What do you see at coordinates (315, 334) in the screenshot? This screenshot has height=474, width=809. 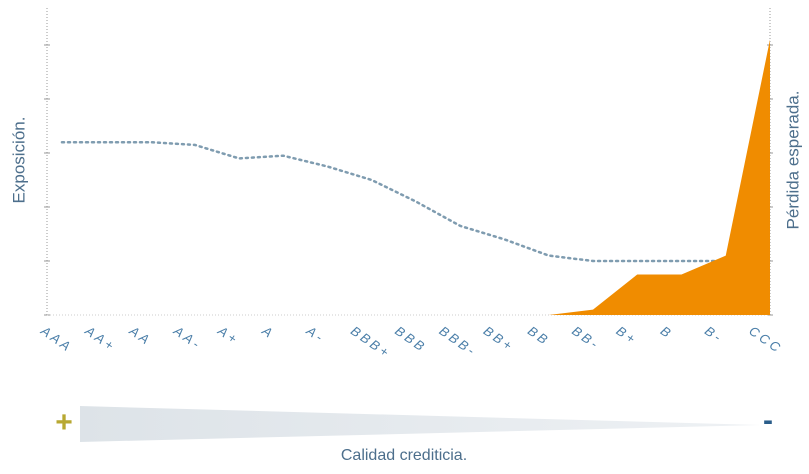 I see `x-tick-label: A-` at bounding box center [315, 334].